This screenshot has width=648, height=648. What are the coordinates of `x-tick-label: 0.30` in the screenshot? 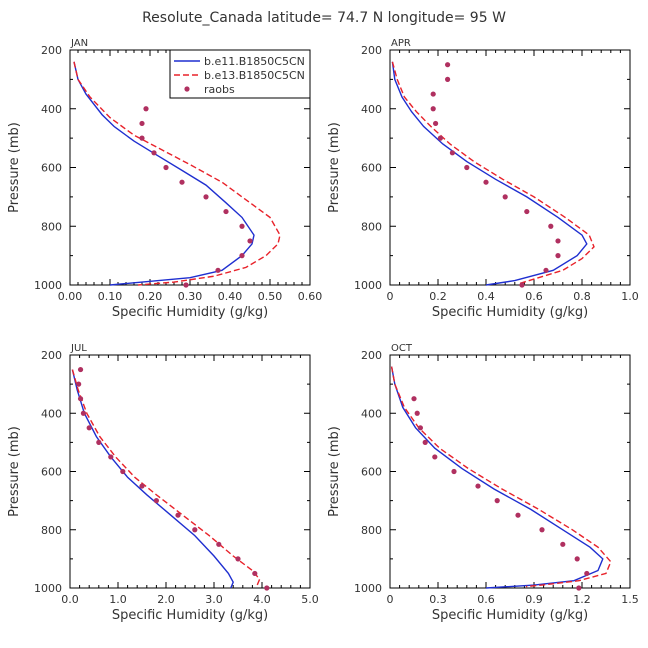 It's located at (190, 296).